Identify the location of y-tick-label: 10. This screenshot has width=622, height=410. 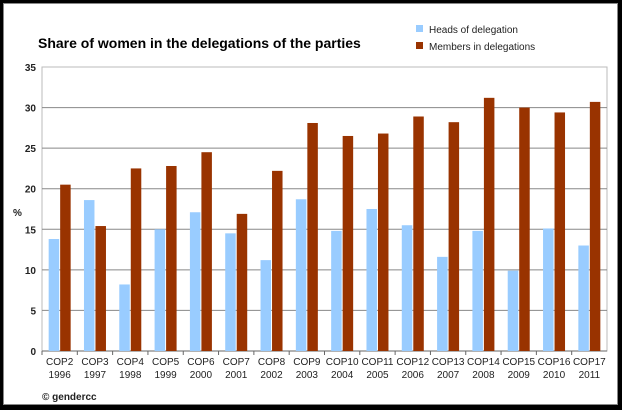
(31, 271).